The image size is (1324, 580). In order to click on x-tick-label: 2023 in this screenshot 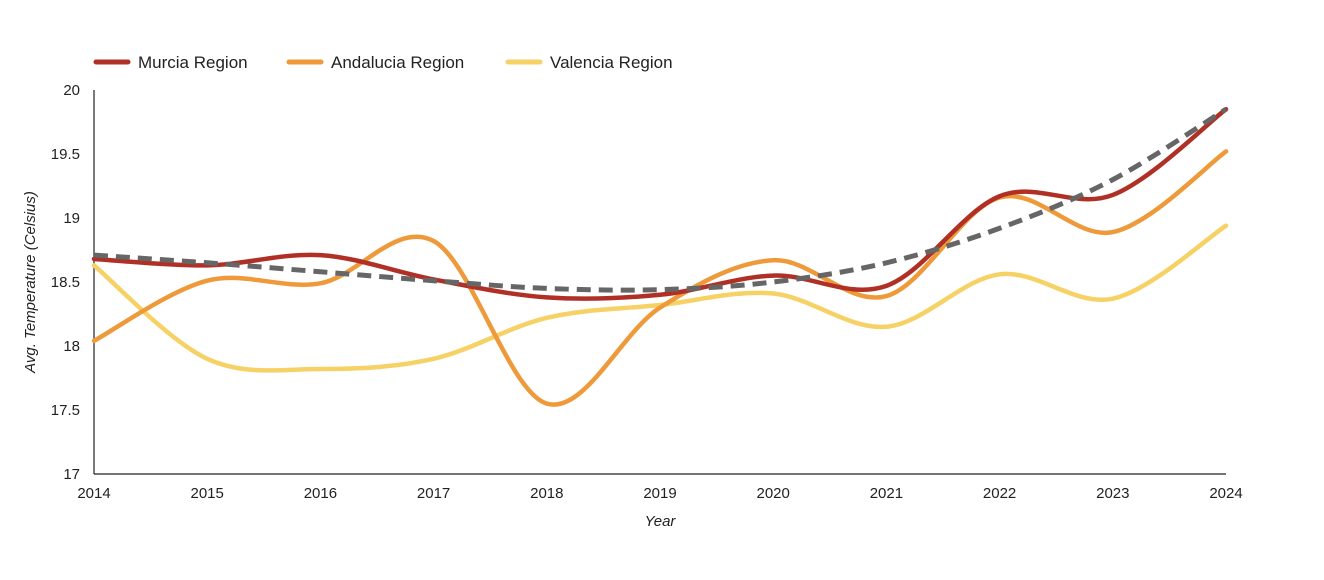, I will do `click(1112, 493)`.